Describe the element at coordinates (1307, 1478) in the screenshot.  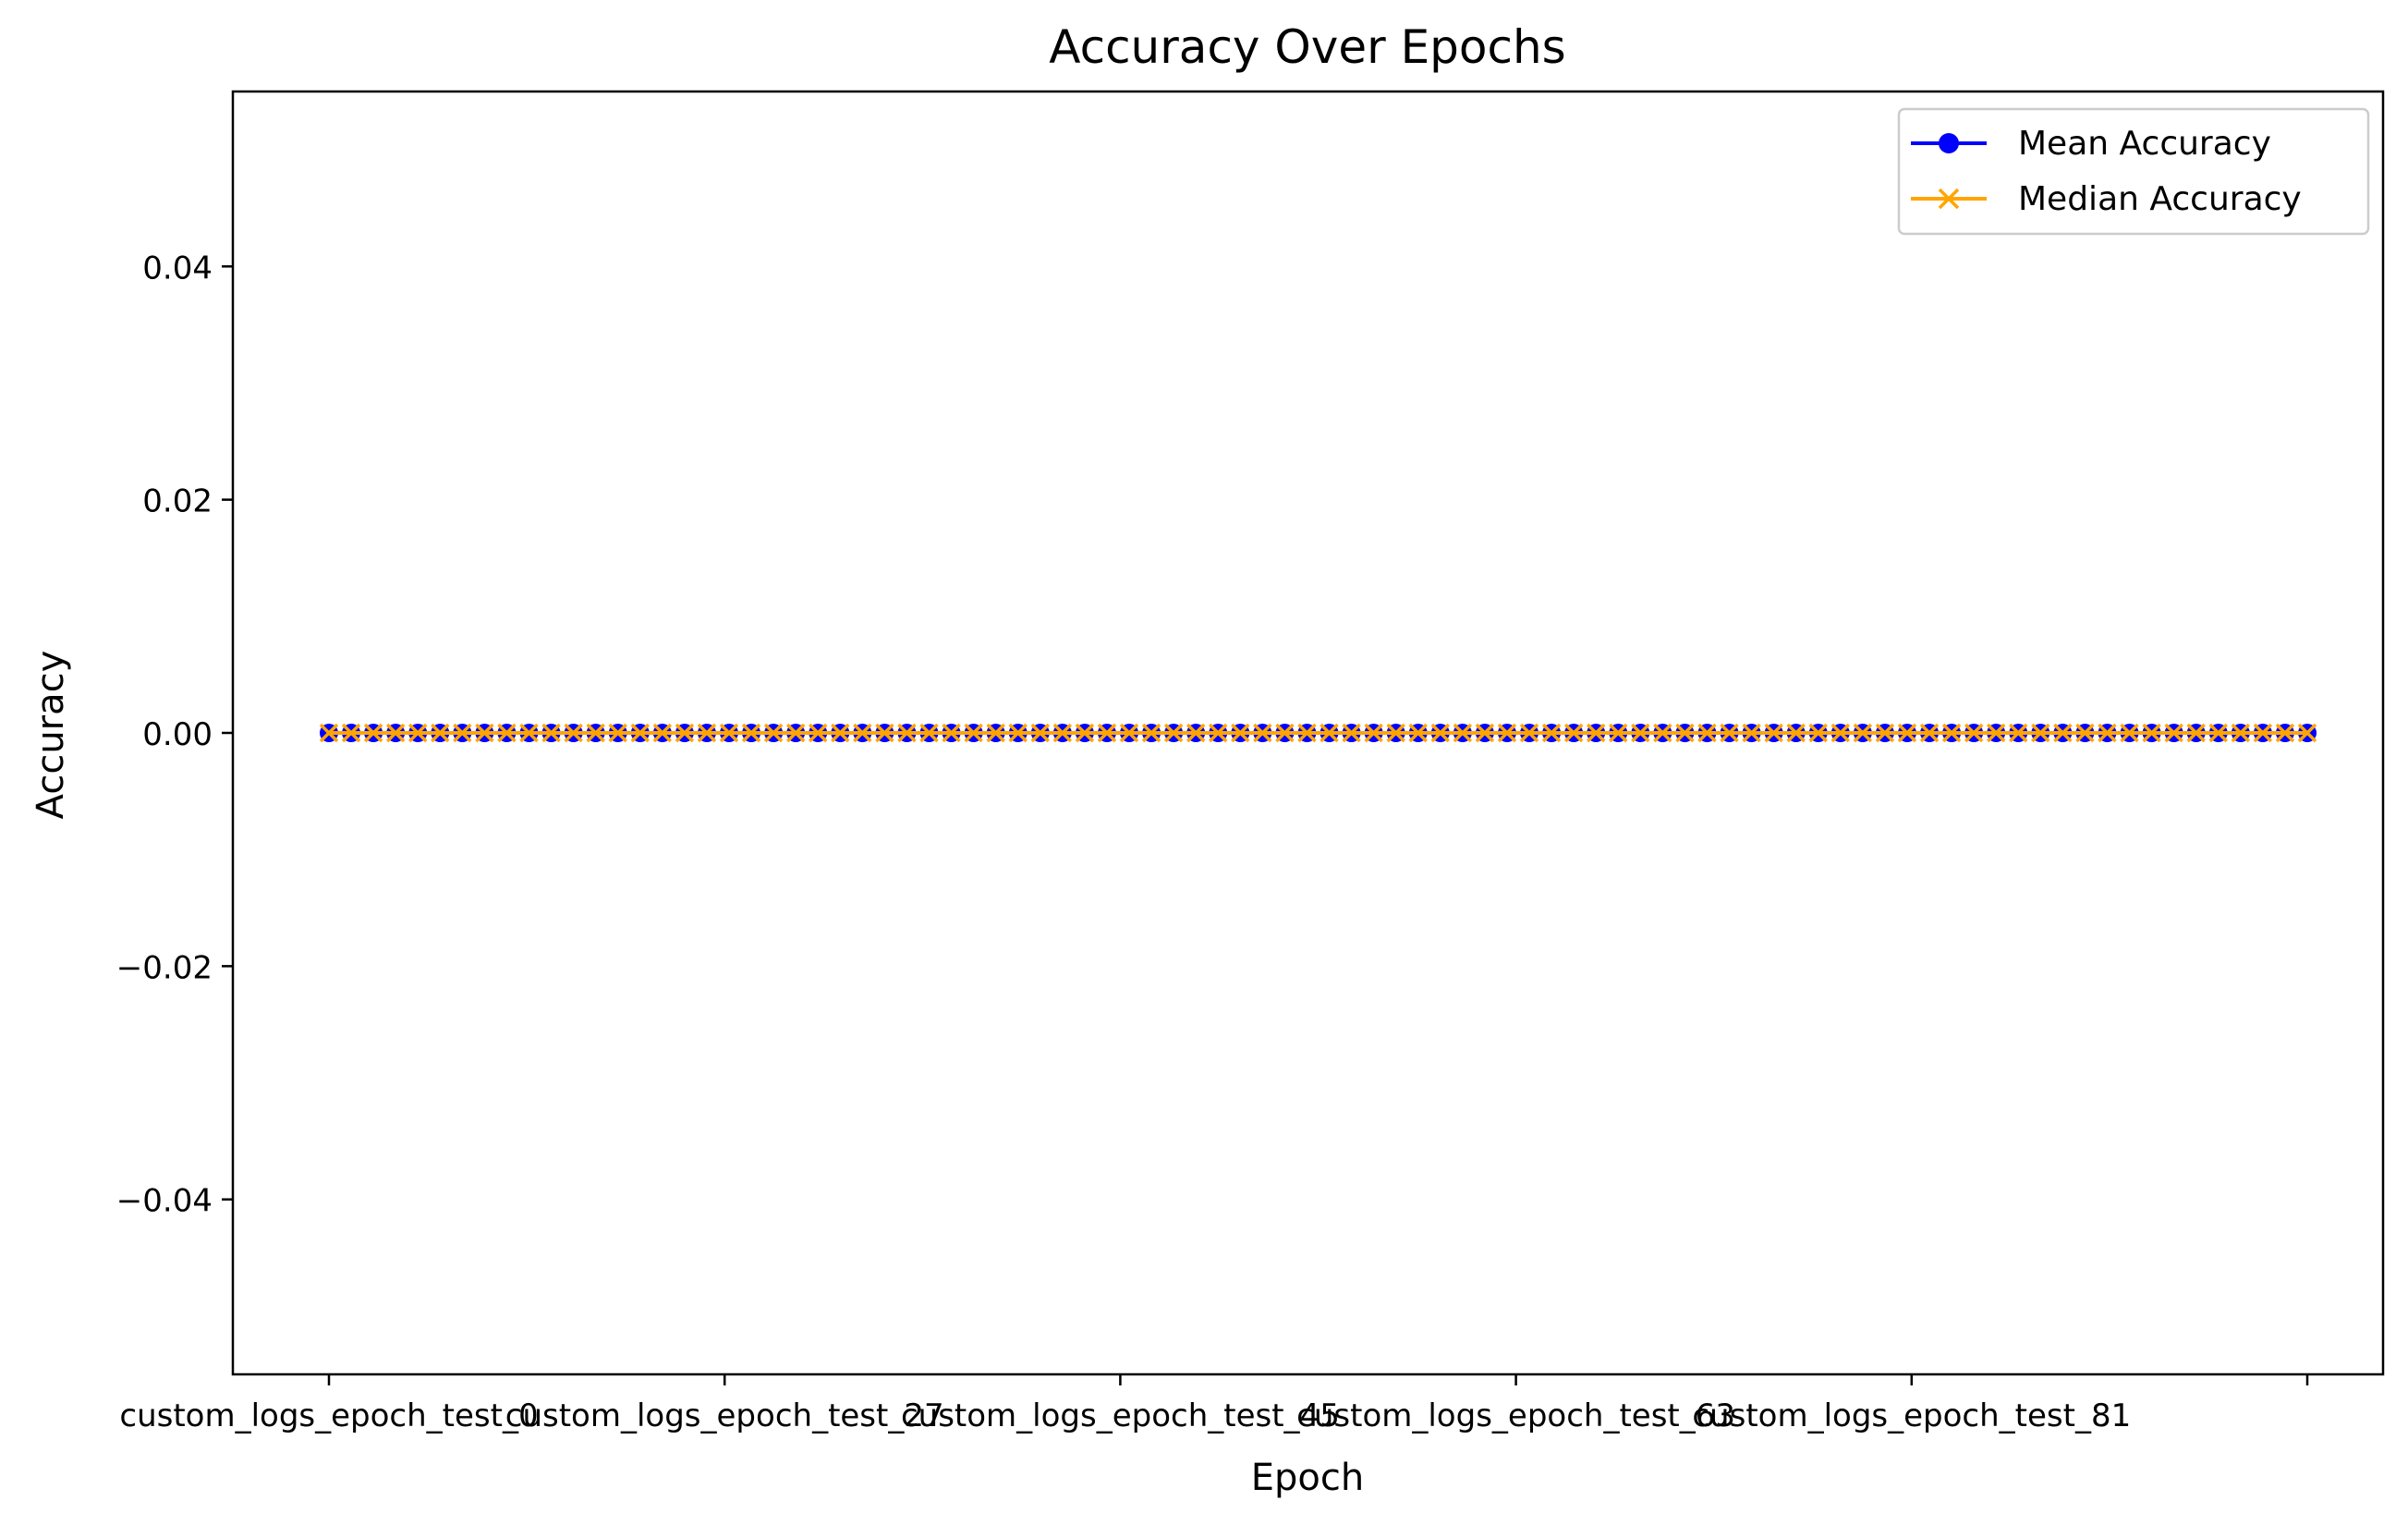
I see `x-axis-label: Epoch` at that location.